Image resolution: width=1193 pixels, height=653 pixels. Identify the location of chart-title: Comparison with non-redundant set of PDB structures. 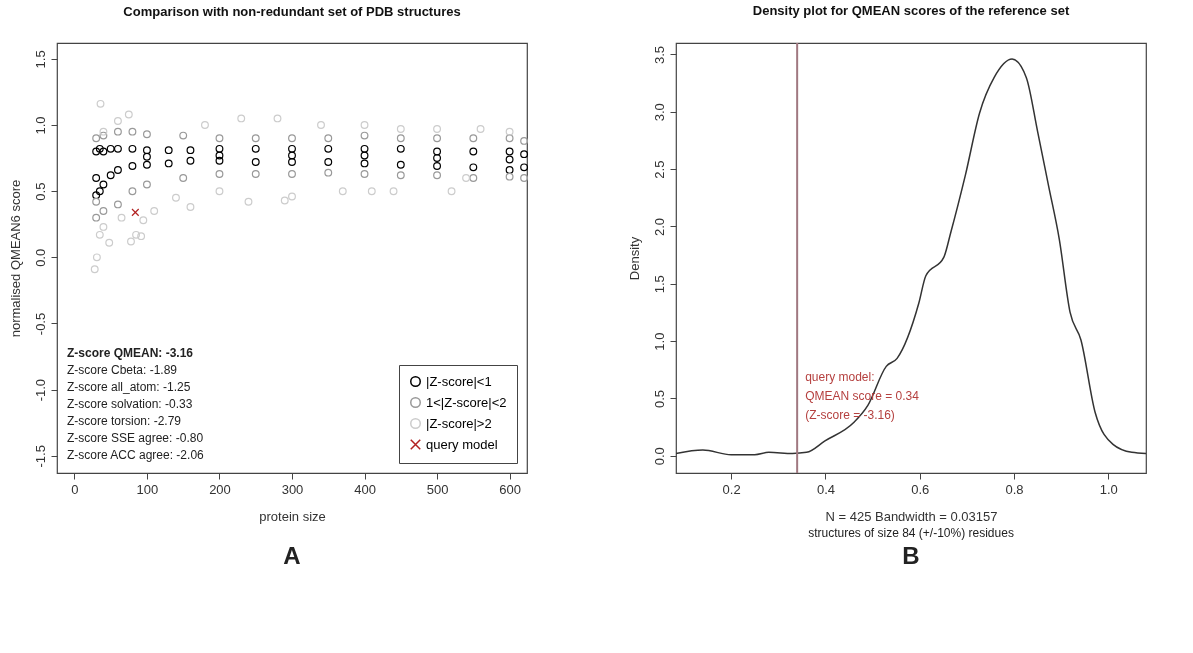
(292, 11).